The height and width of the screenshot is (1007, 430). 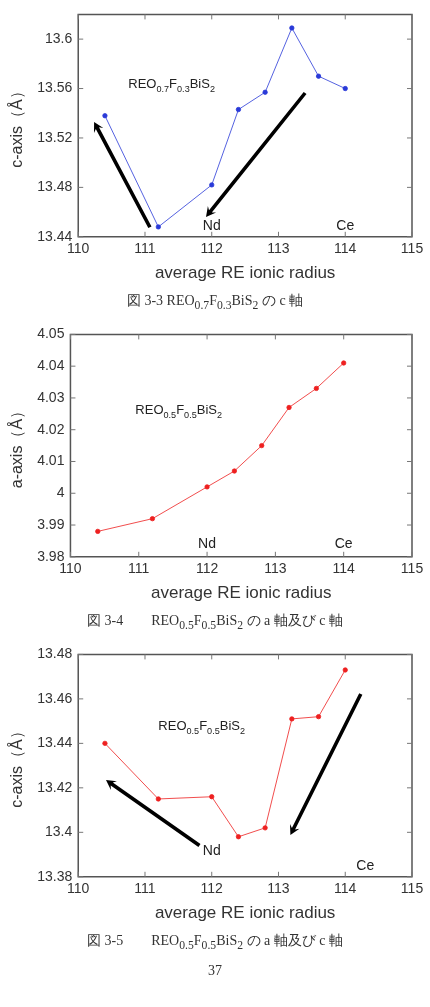 I want to click on text: 37, so click(x=215, y=971).